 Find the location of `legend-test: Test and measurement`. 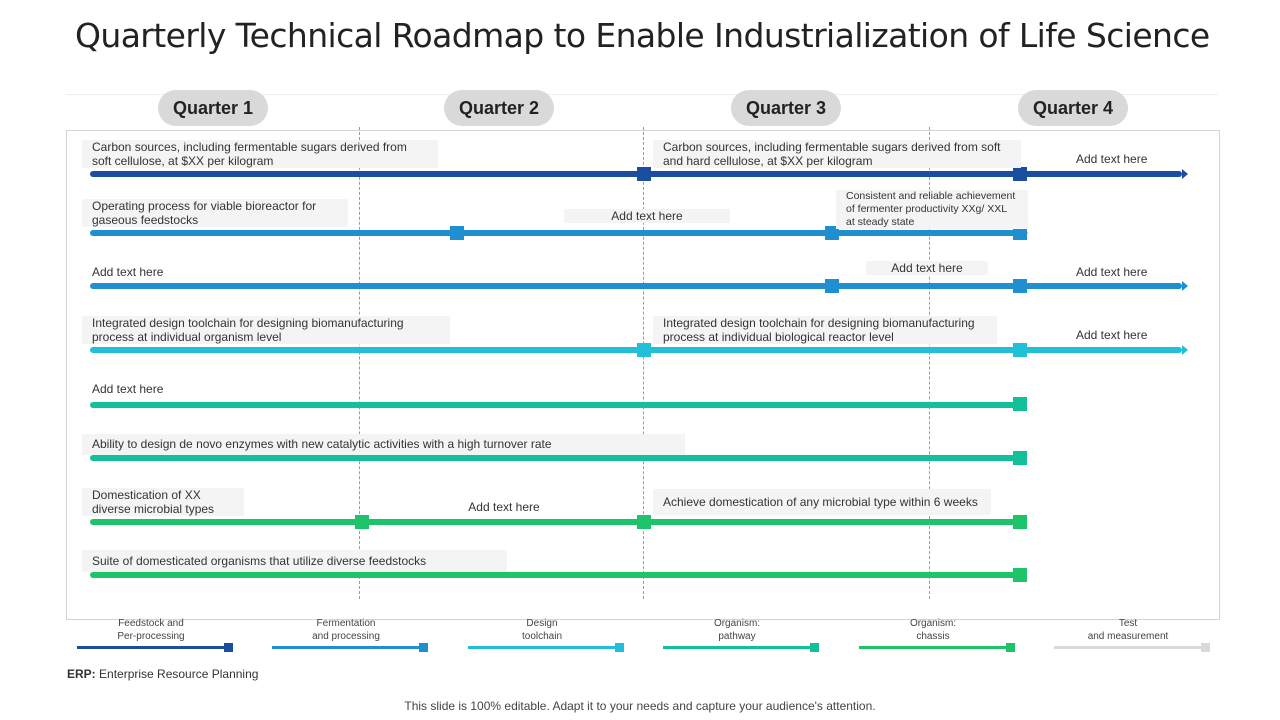

legend-test: Test and measurement is located at coordinates (1132, 634).